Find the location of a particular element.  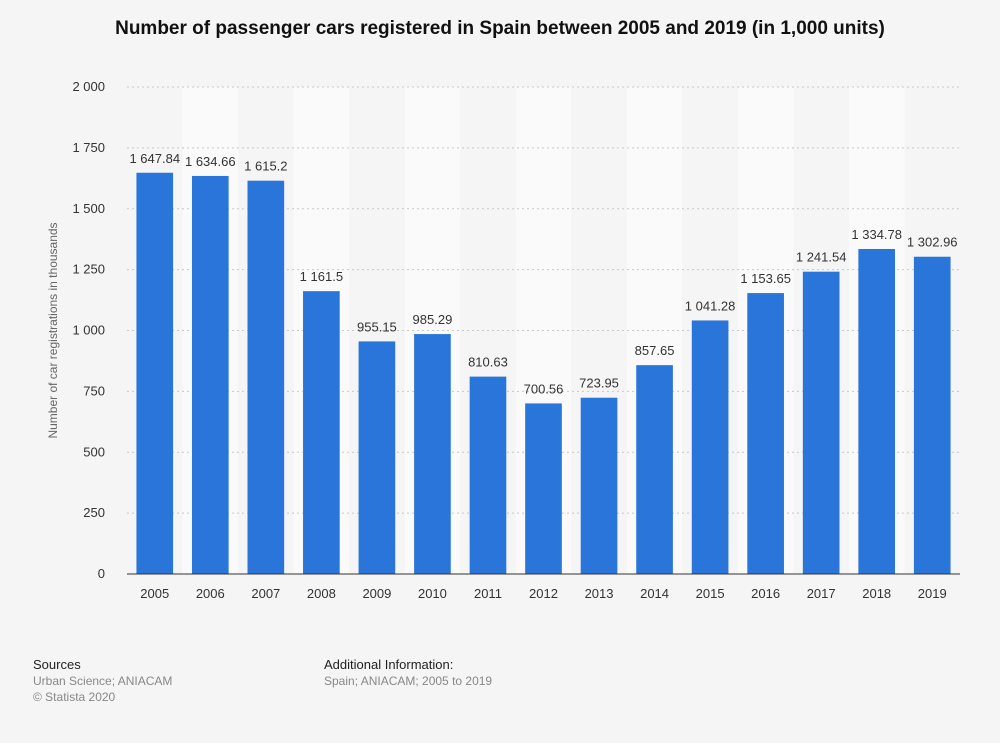

data-label-2015: 1 041.28 is located at coordinates (710, 305).